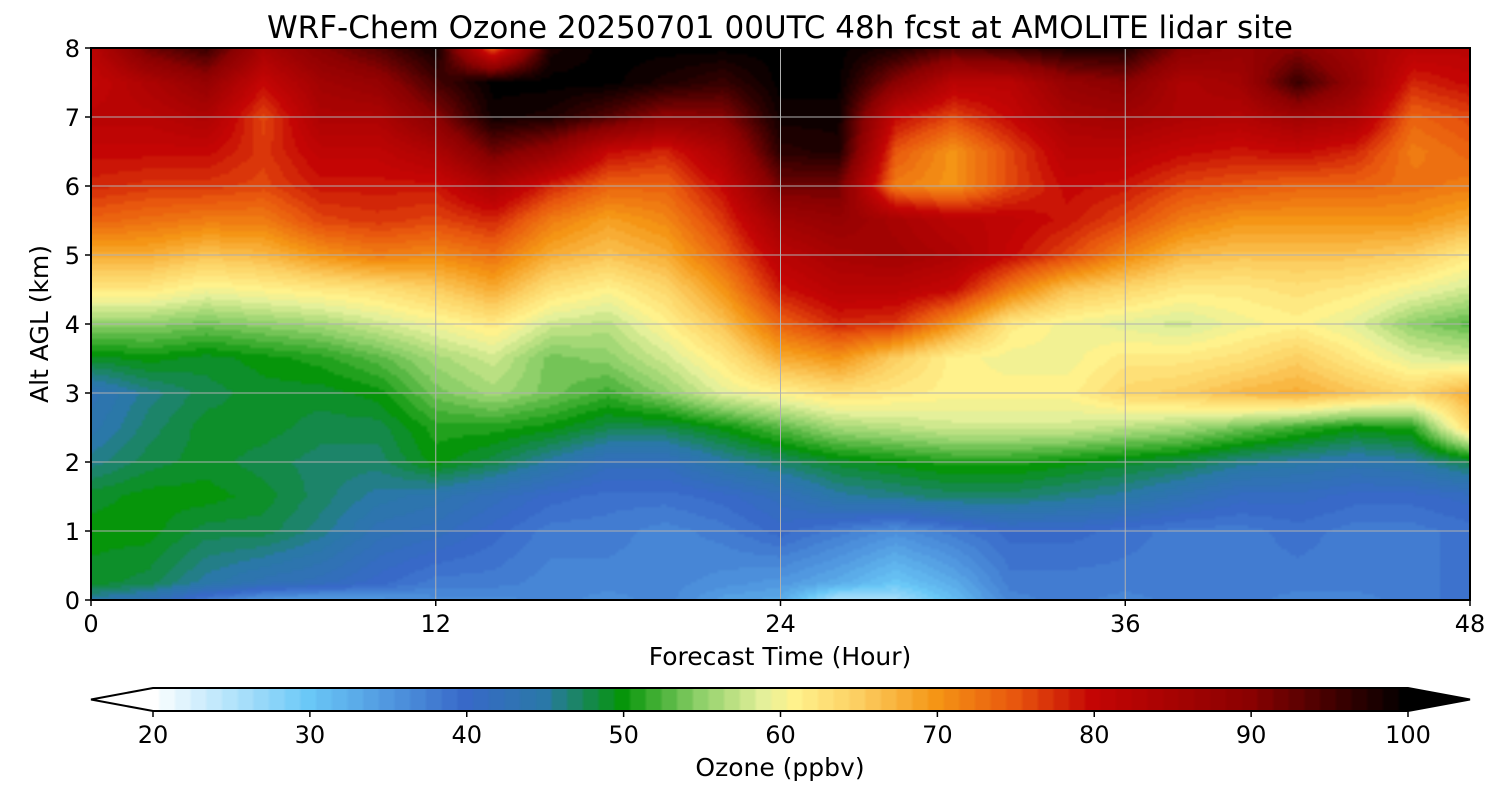  I want to click on y-tick-label: 7, so click(72, 118).